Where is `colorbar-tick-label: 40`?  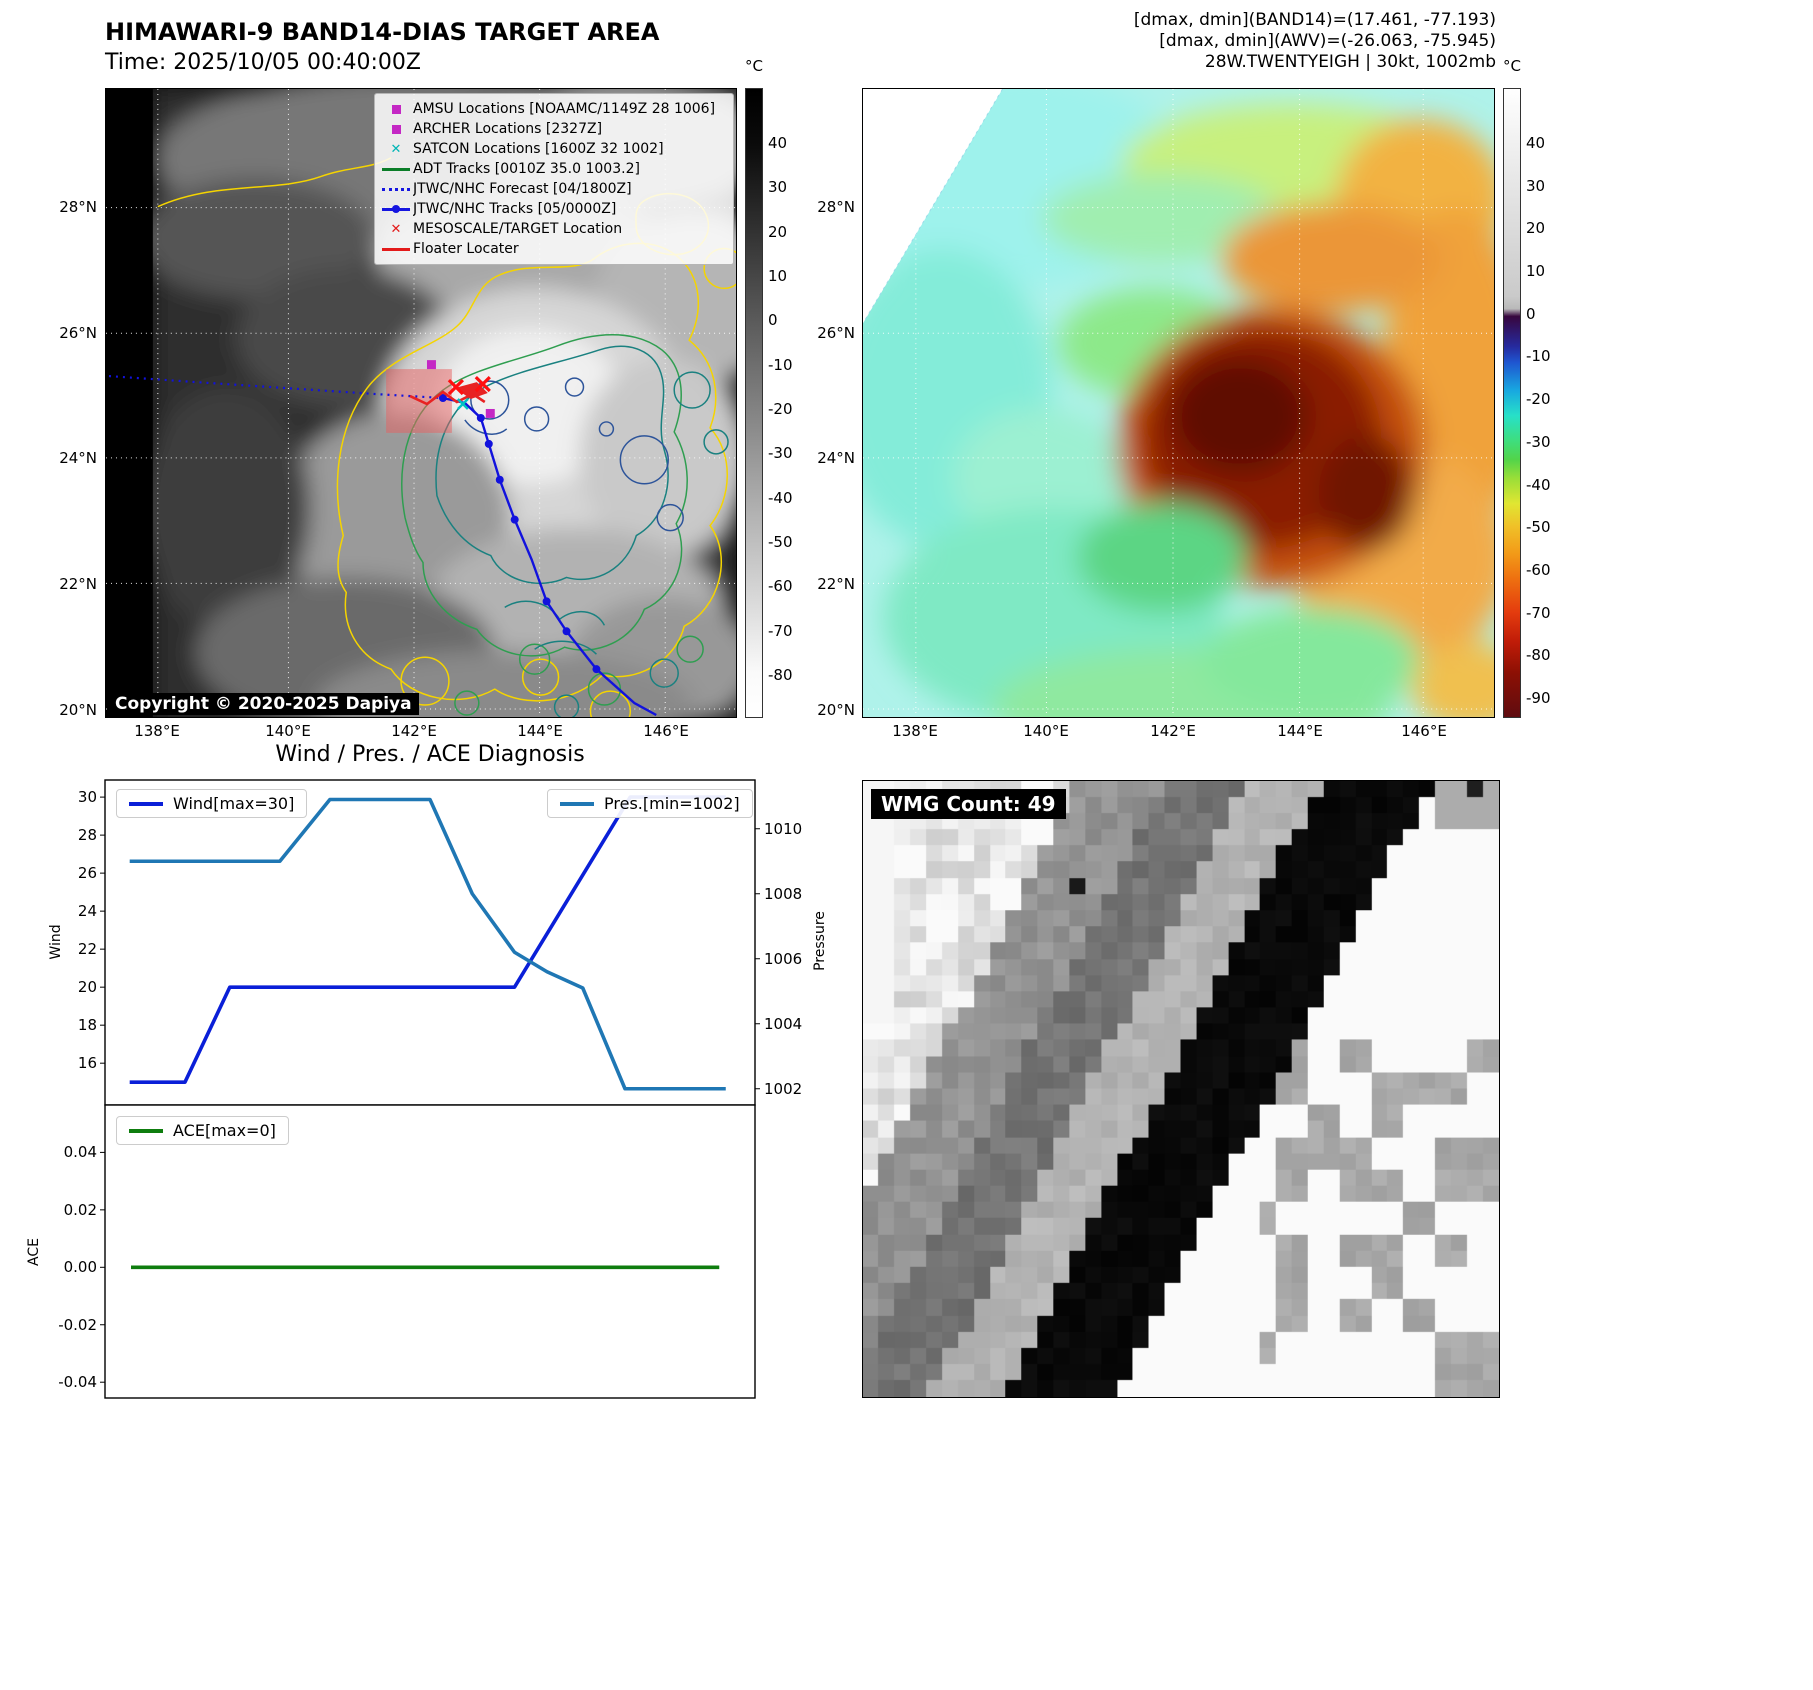
colorbar-tick-label: 40 is located at coordinates (778, 142).